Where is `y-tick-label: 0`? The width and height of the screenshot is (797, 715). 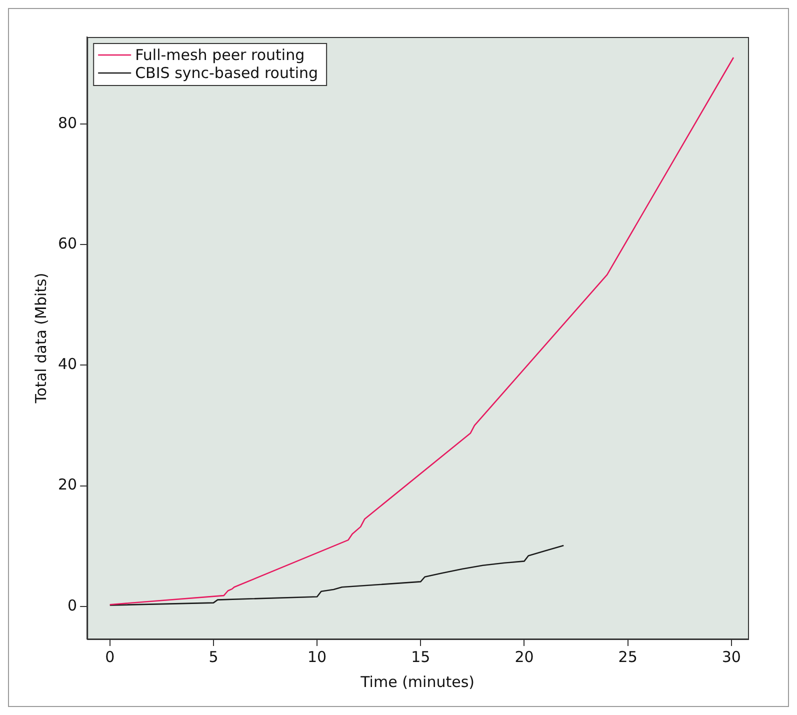
y-tick-label: 0 is located at coordinates (73, 605).